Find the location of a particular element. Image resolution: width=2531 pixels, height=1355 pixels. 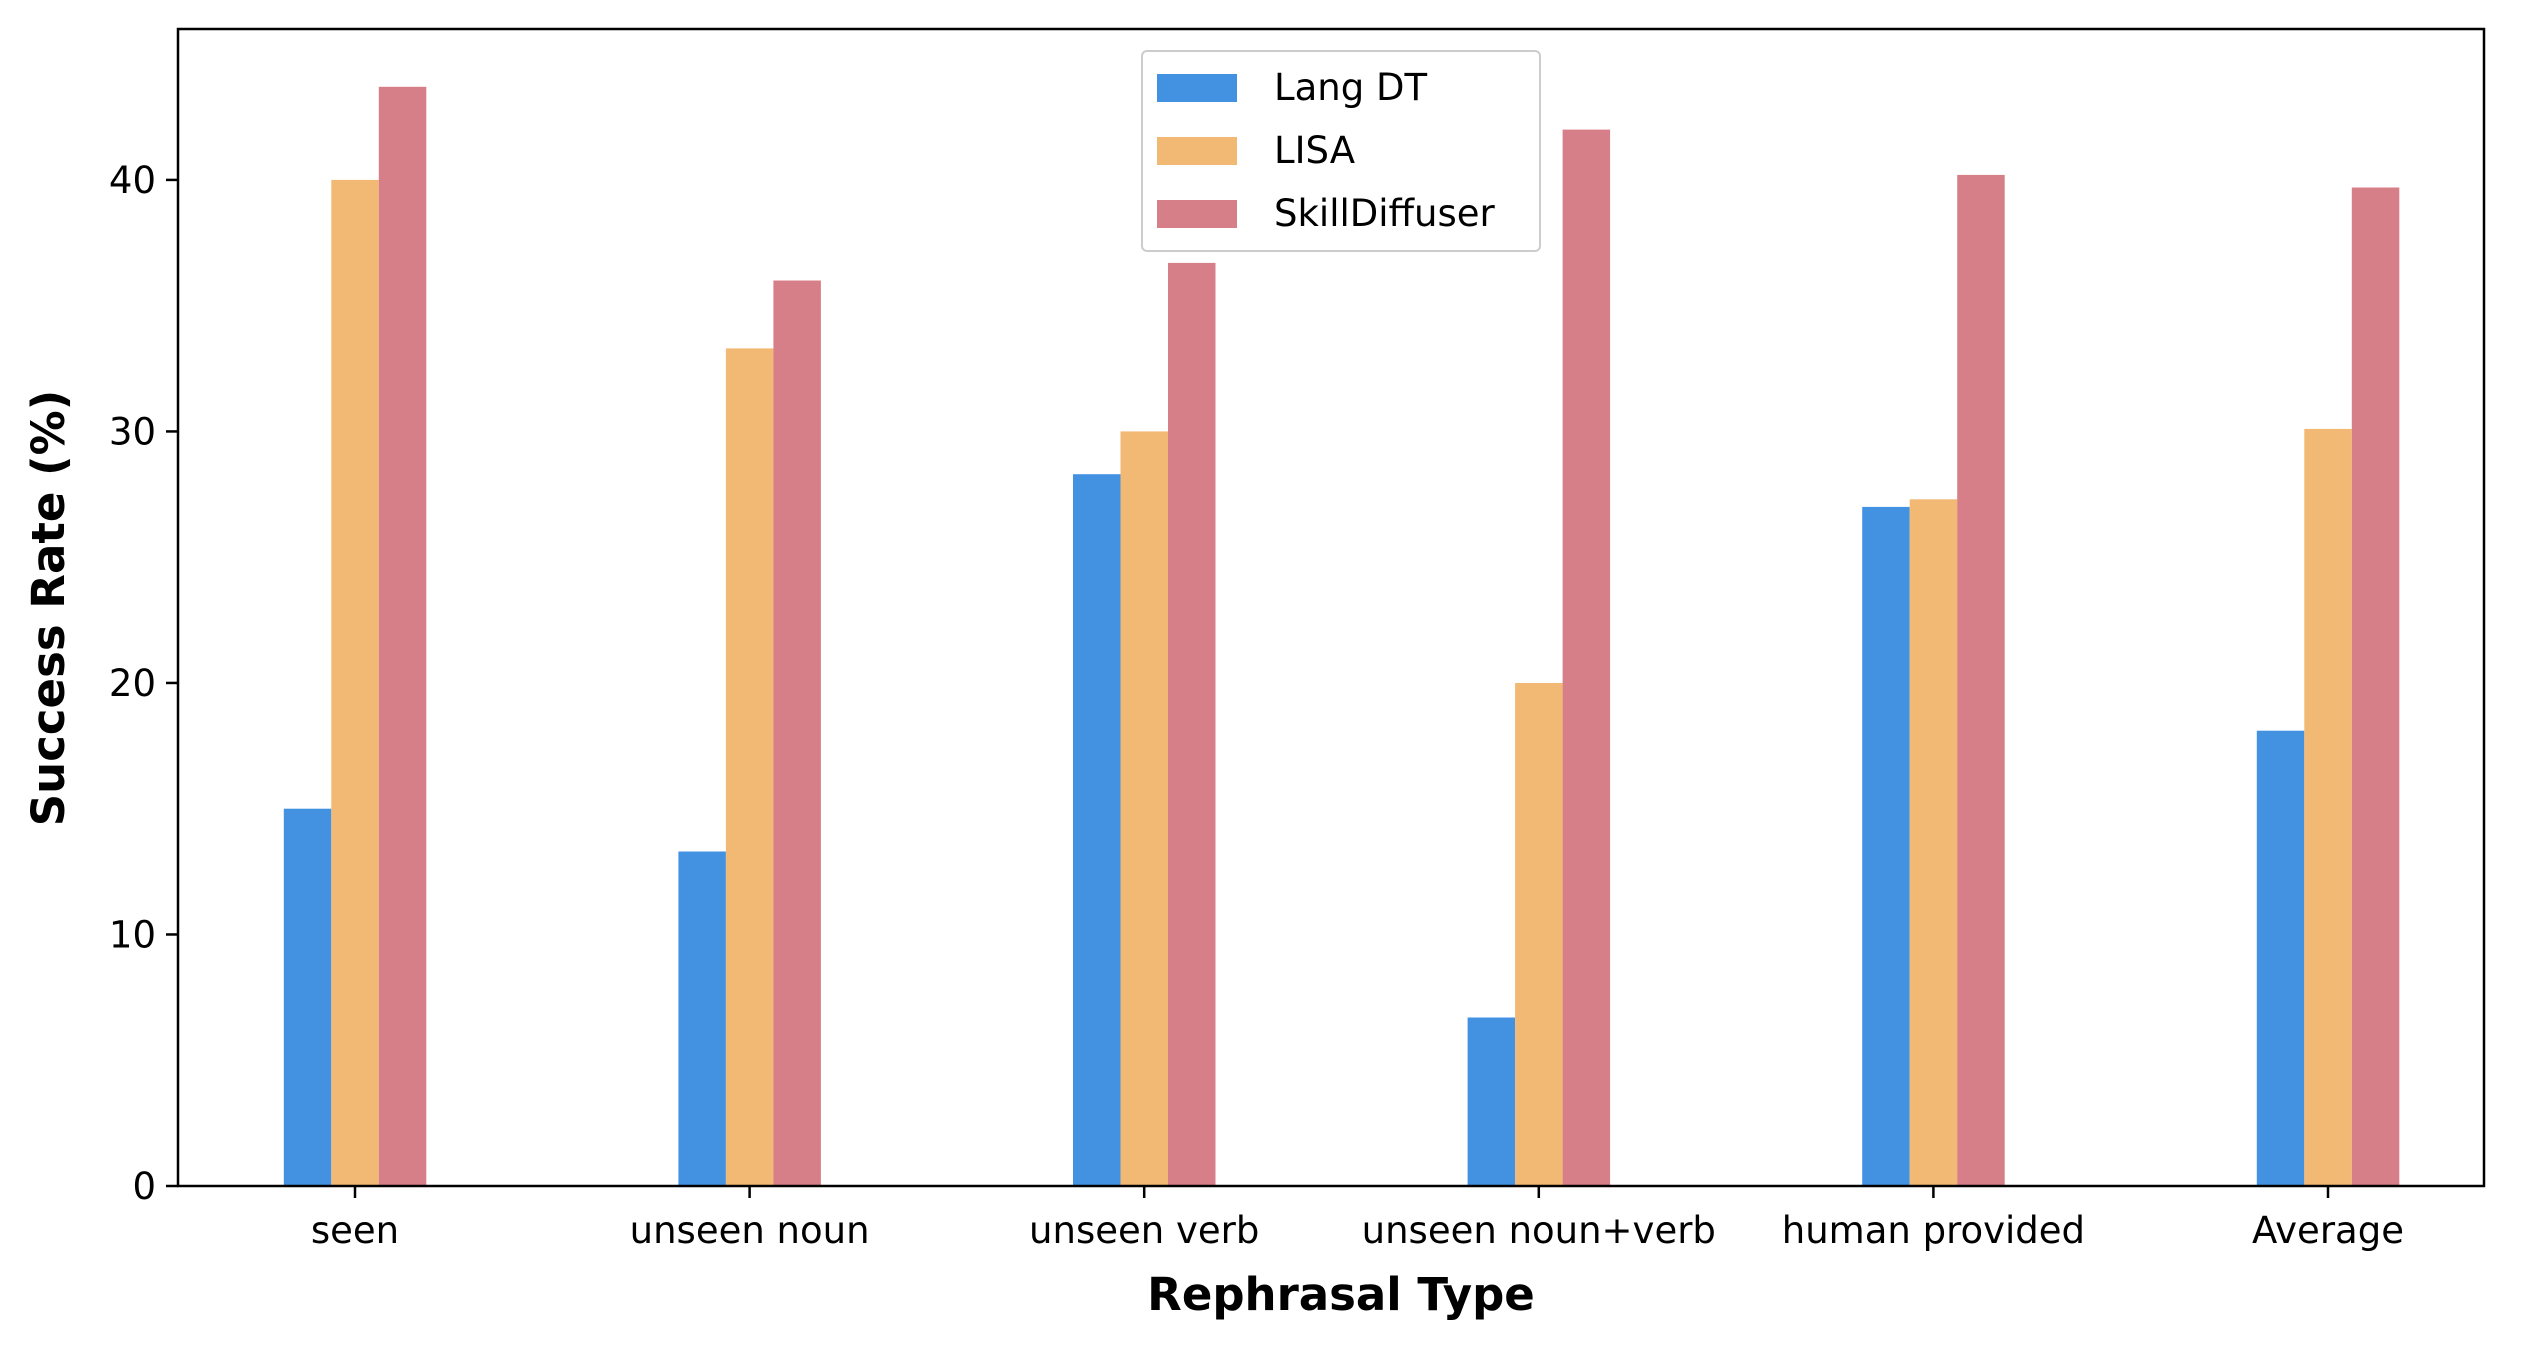

legend-label: LISA is located at coordinates (1314, 150).